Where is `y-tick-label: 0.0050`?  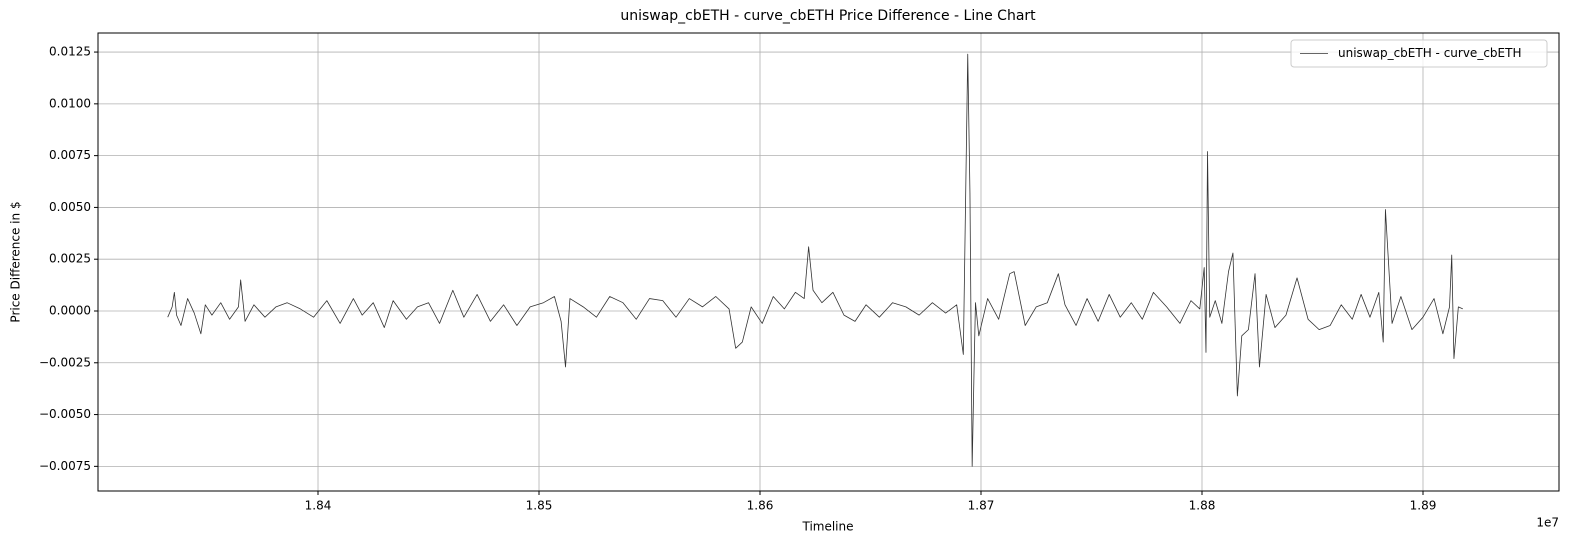
y-tick-label: 0.0050 is located at coordinates (70, 207).